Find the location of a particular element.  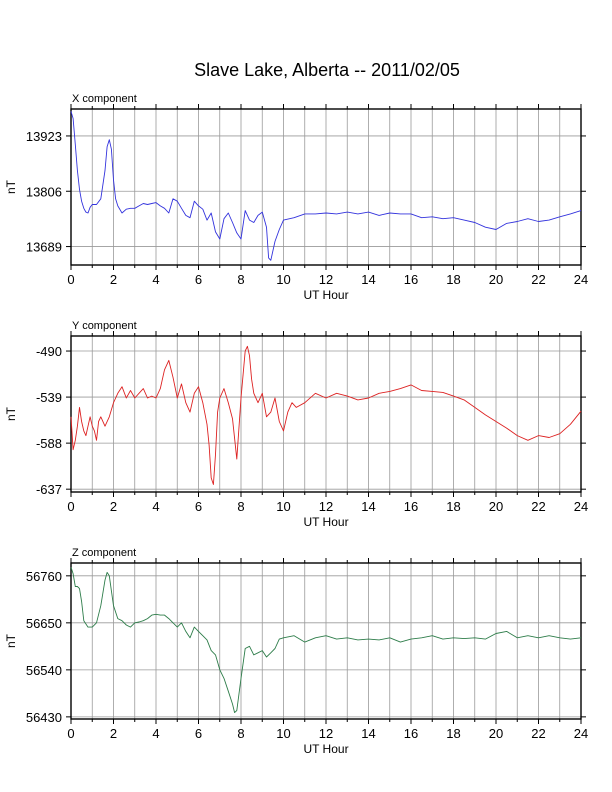

z-xtick-label: 16 is located at coordinates (411, 733).